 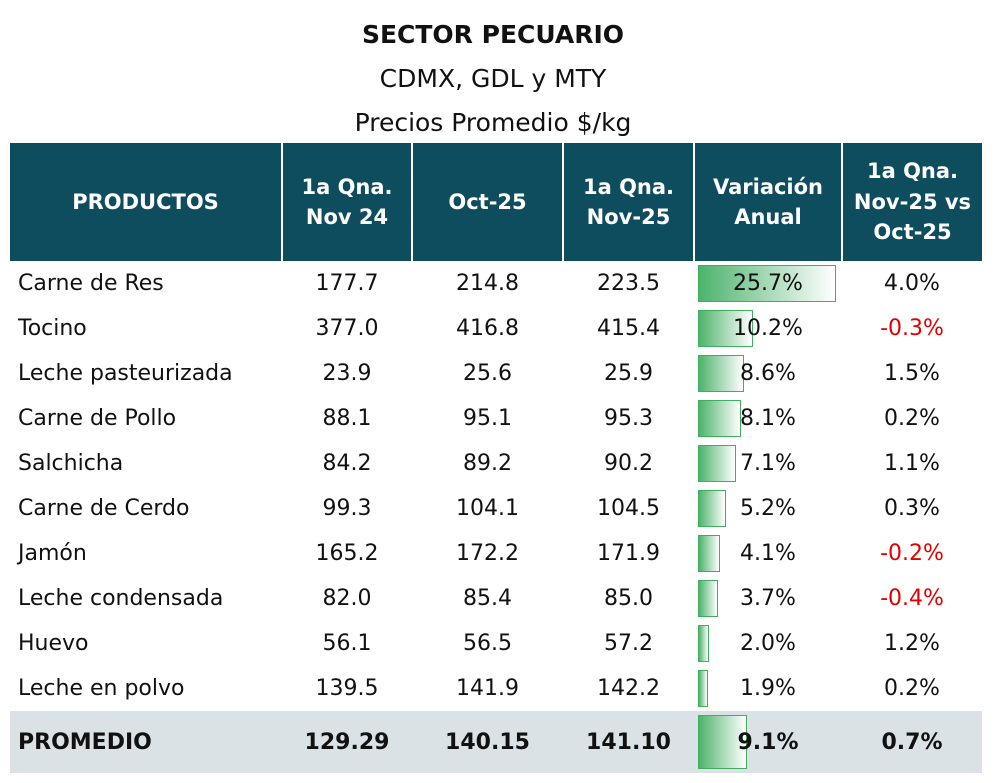 What do you see at coordinates (347, 283) in the screenshot?
I see `price: 177.7` at bounding box center [347, 283].